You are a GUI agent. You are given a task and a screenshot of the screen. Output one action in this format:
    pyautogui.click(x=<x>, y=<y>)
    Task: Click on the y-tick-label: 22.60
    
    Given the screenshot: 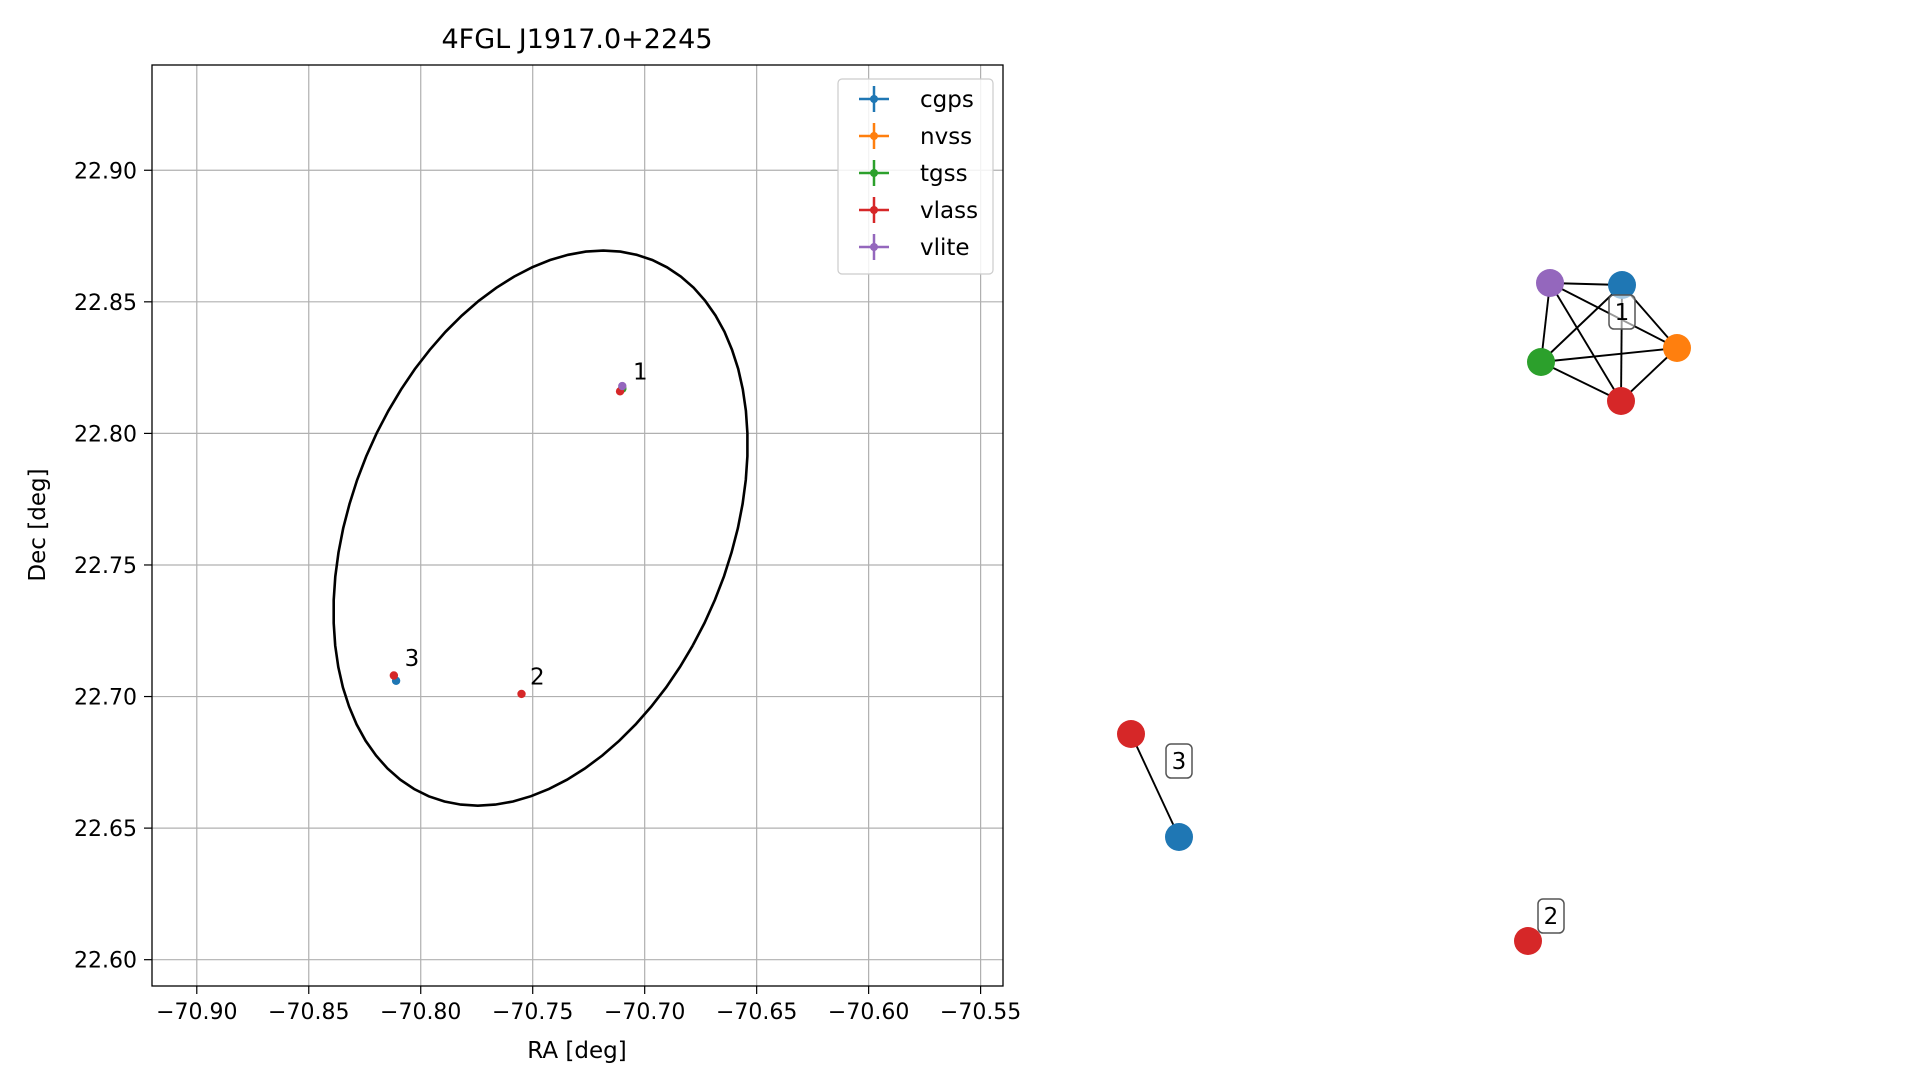 What is the action you would take?
    pyautogui.click(x=105, y=961)
    